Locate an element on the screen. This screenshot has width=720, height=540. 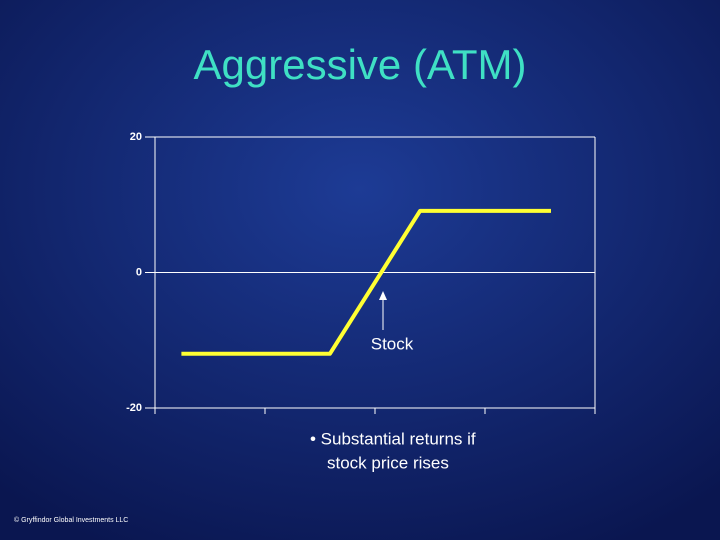
y-tick-label: -20 is located at coordinates (134, 408).